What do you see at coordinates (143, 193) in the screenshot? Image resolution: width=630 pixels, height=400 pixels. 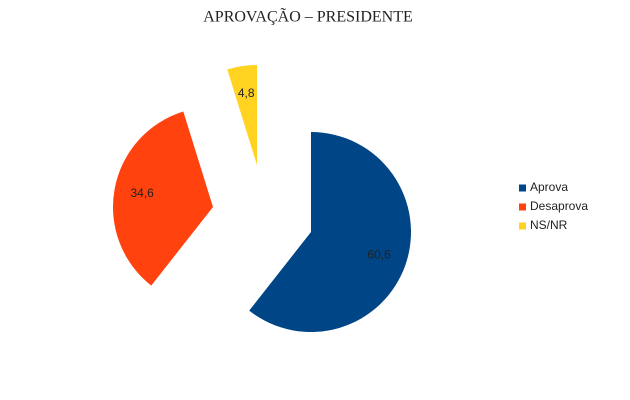 I see `data-label: 34,6` at bounding box center [143, 193].